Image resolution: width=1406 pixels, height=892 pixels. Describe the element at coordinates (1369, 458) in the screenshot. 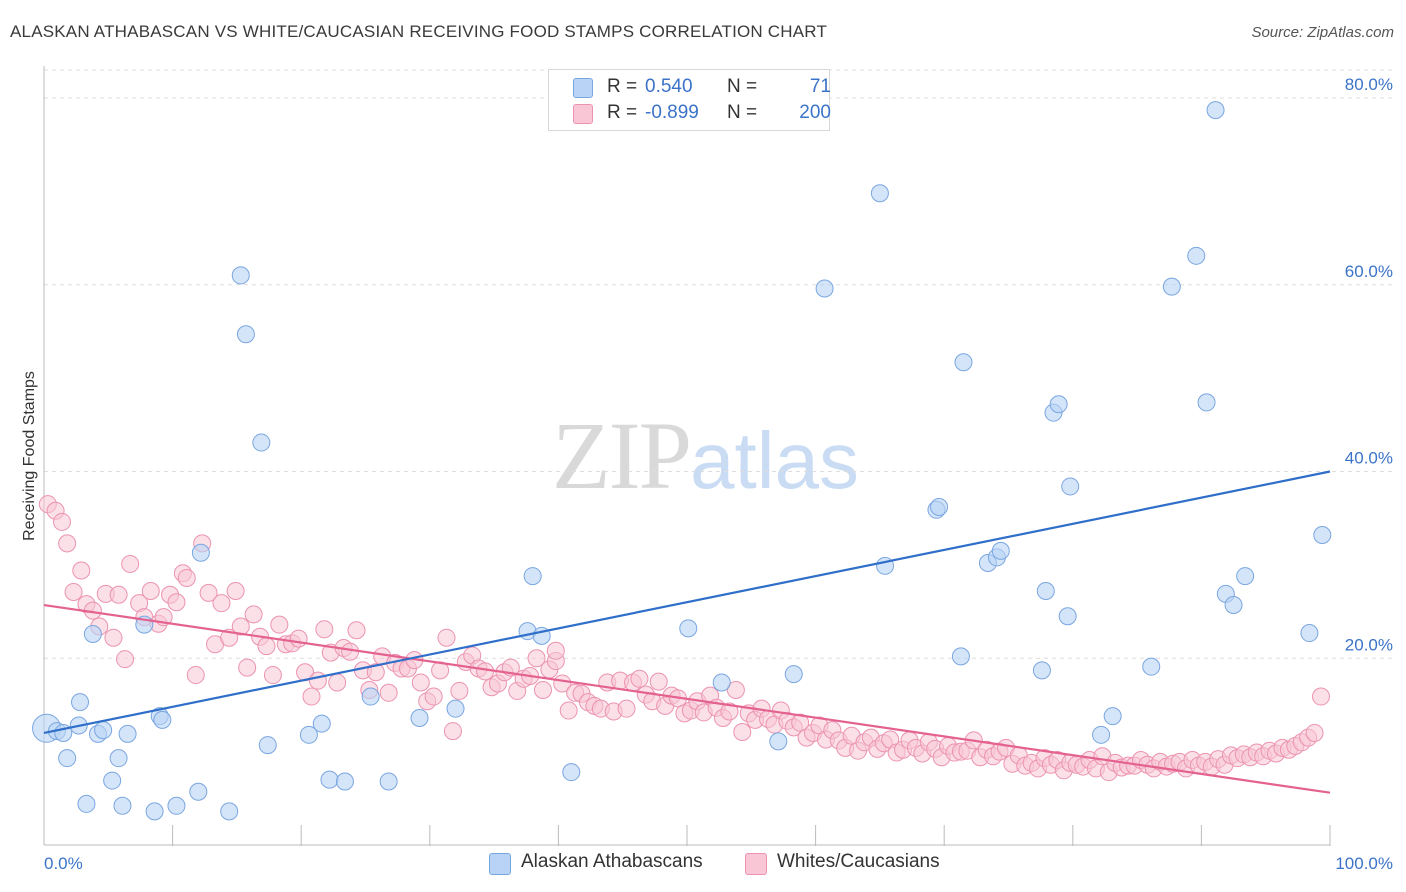

I see `y-tick-label: 40.0%` at that location.